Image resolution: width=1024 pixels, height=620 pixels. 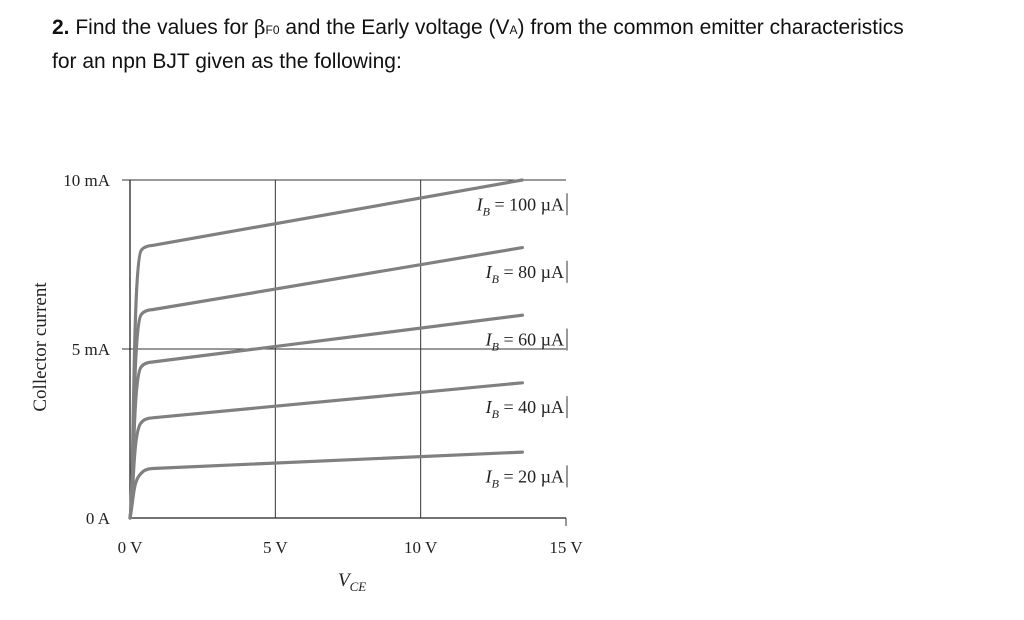 I want to click on x-tick-label: 10 V, so click(x=421, y=547).